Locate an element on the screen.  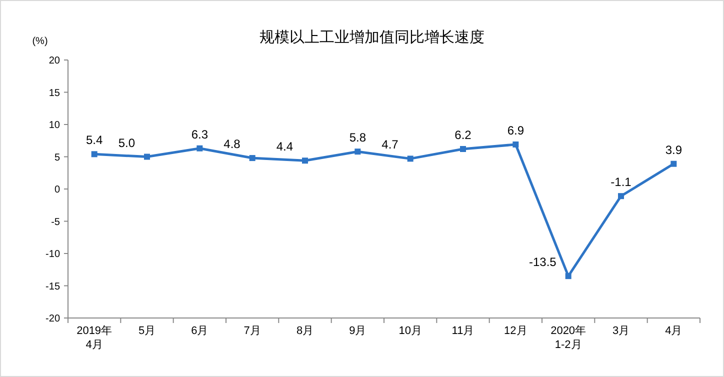
chart-title: 规模以上工业增加值同比增长速度 is located at coordinates (372, 37).